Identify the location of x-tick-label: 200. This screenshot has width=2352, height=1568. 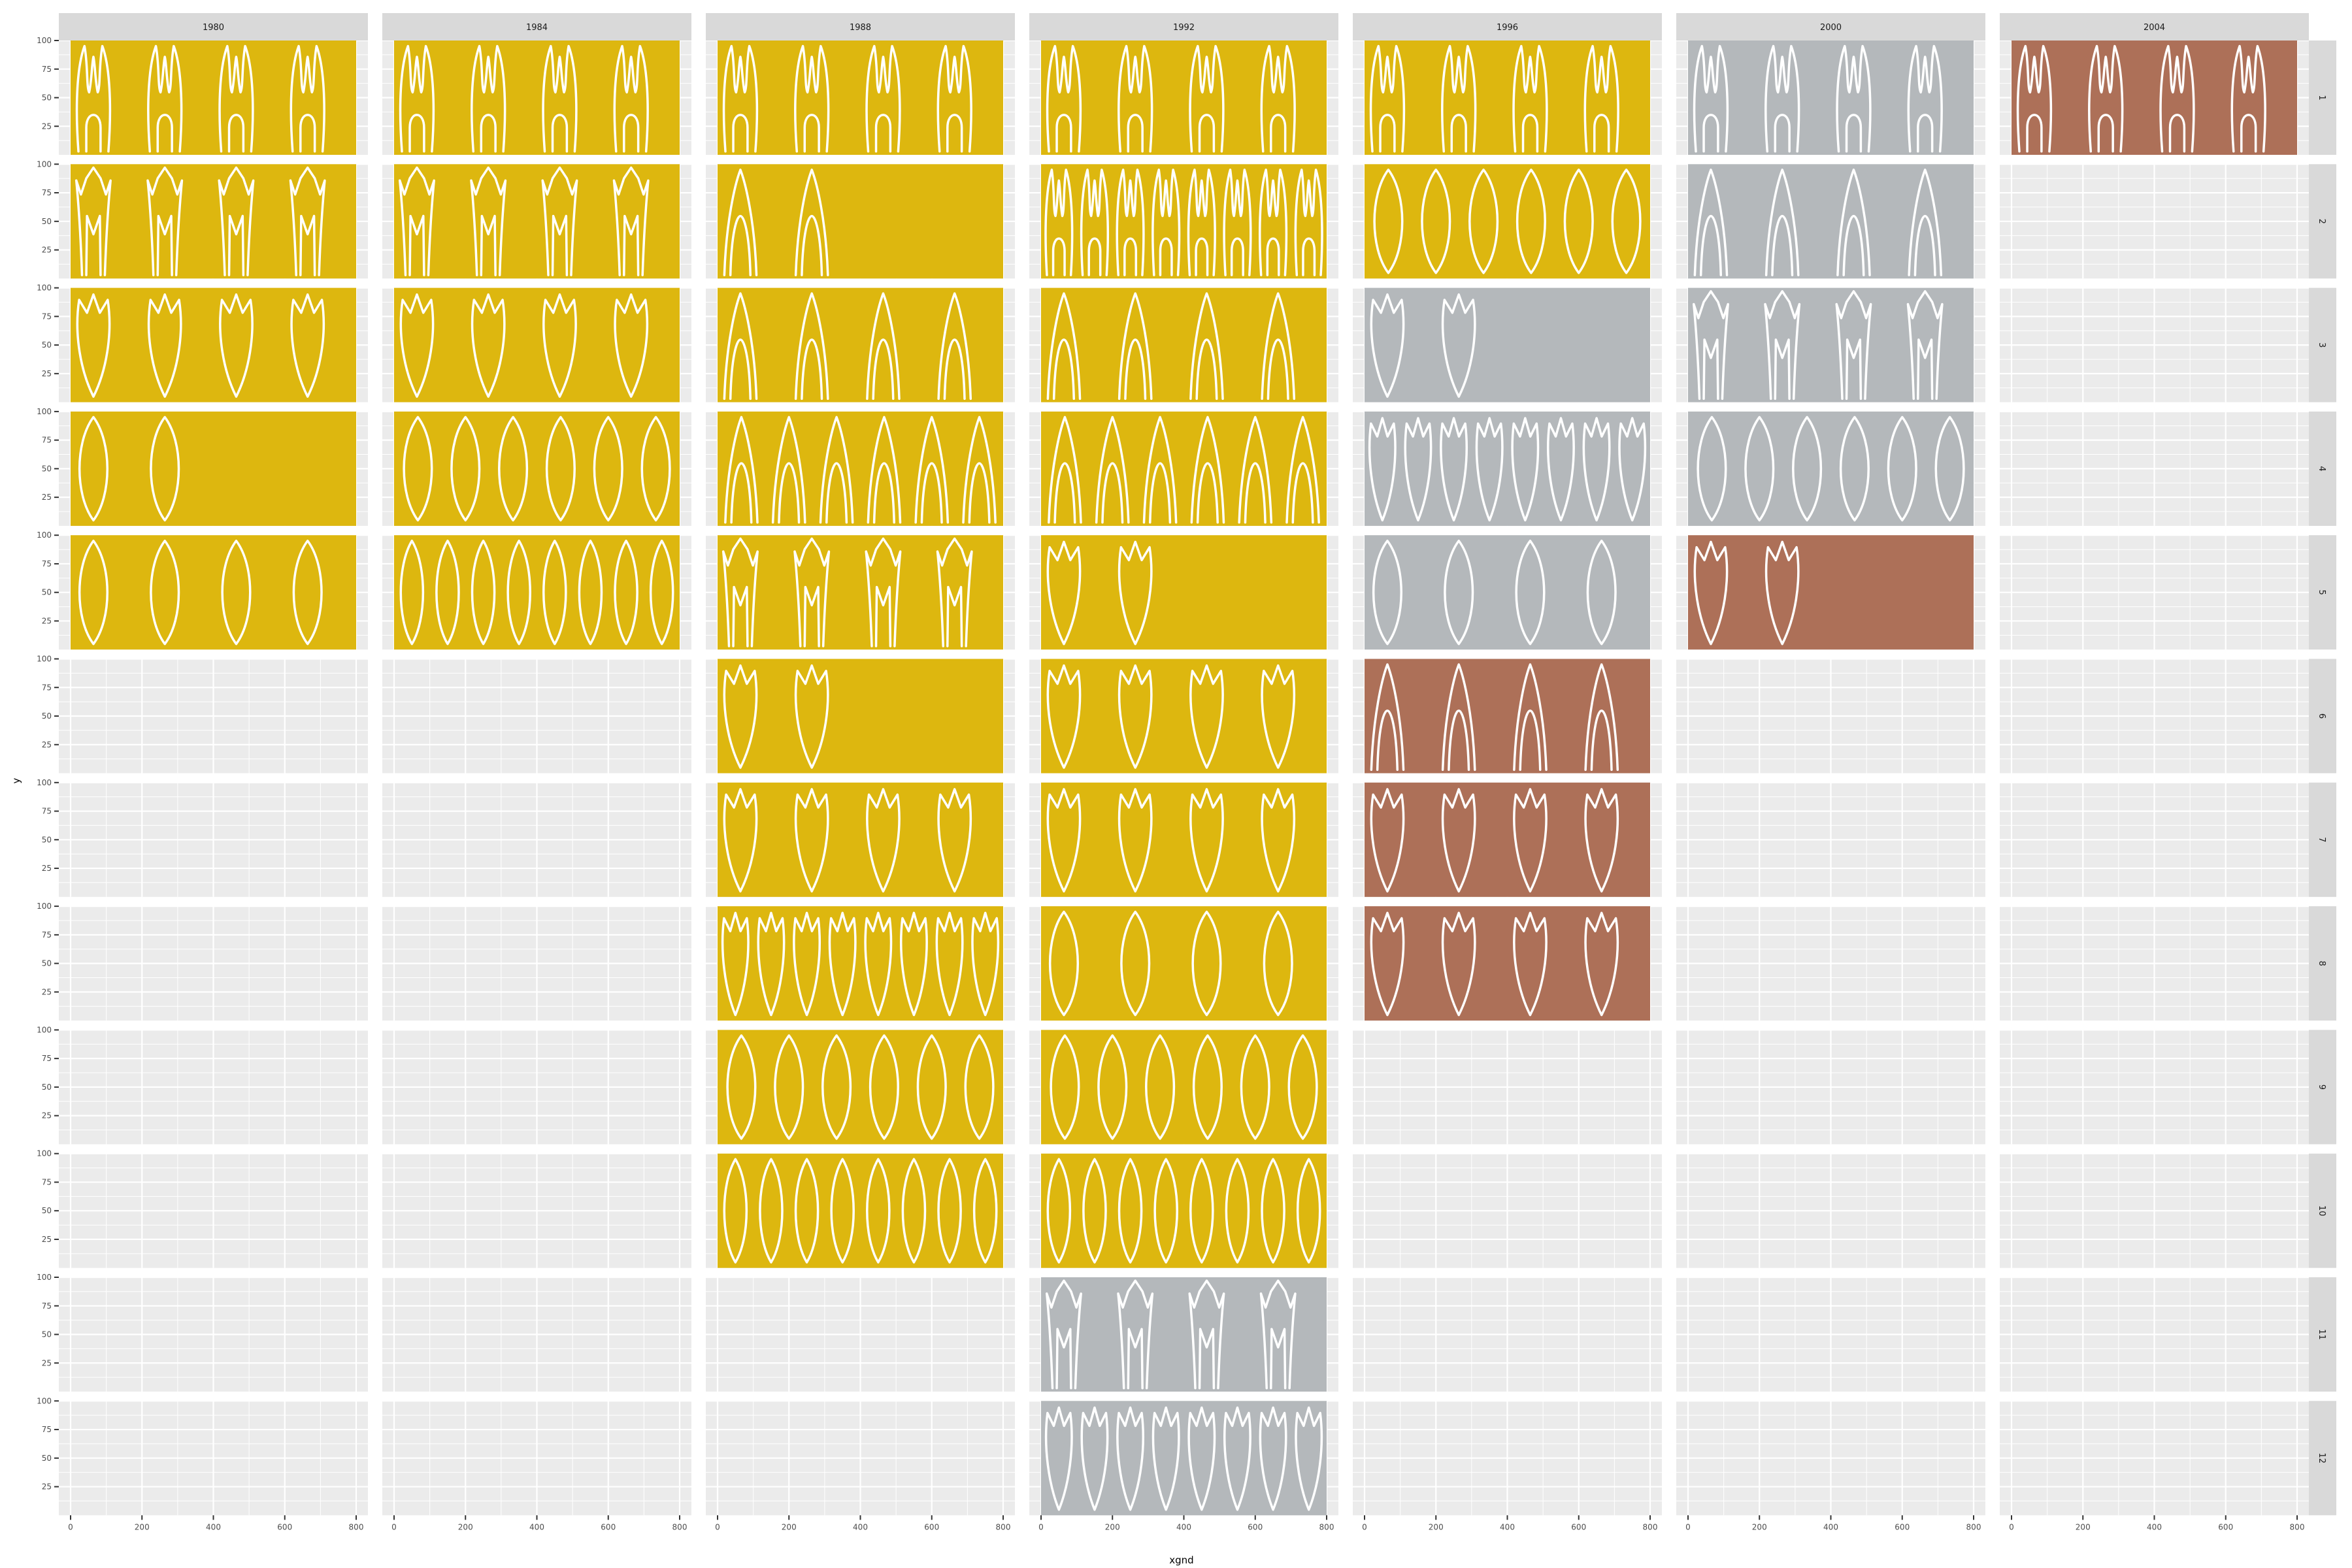
(1112, 1526).